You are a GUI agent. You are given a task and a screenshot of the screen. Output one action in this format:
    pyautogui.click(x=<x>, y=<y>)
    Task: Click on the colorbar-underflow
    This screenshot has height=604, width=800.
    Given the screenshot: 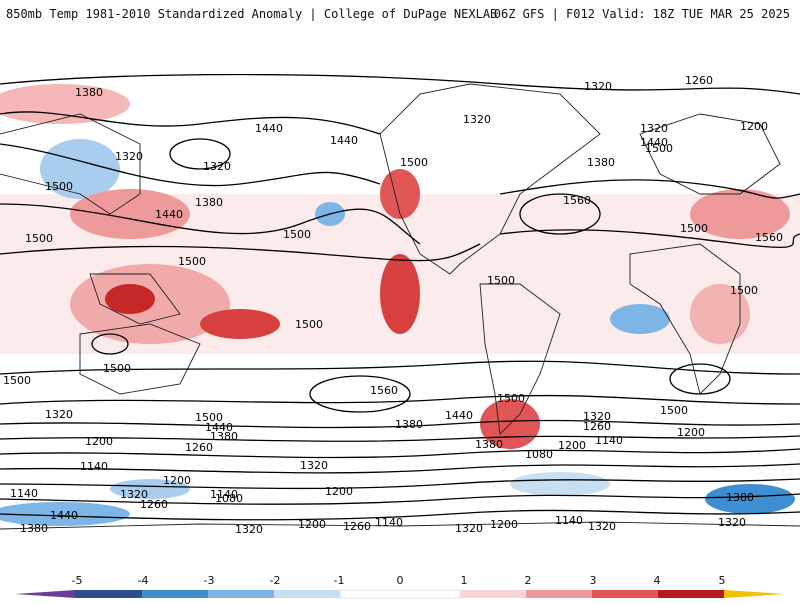 What is the action you would take?
    pyautogui.click(x=45, y=594)
    